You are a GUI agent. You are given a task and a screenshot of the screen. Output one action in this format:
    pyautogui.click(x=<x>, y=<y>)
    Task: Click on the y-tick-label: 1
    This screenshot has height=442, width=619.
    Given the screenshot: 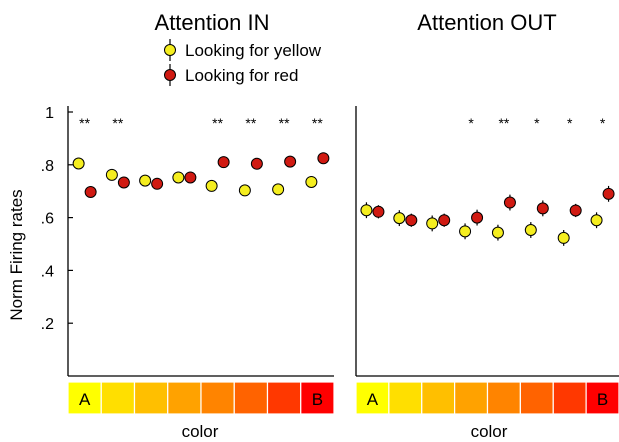 What is the action you would take?
    pyautogui.click(x=49, y=113)
    